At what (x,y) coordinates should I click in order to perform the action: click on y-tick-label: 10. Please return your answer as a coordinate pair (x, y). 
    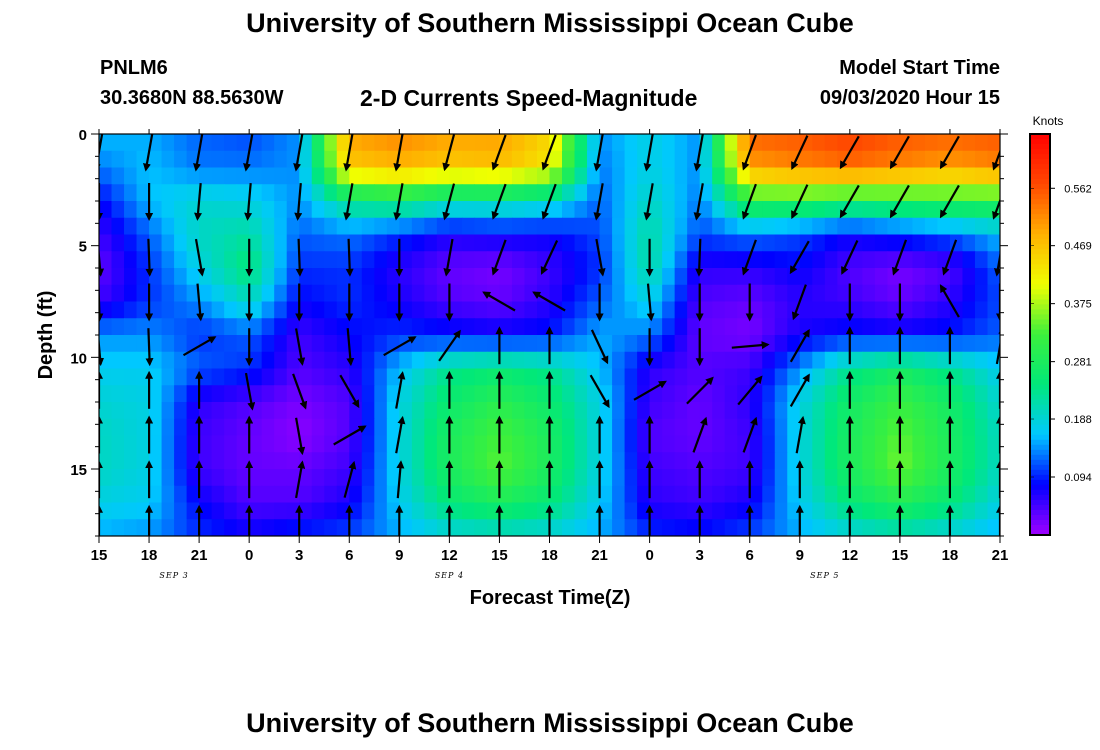
    Looking at the image, I should click on (78, 358).